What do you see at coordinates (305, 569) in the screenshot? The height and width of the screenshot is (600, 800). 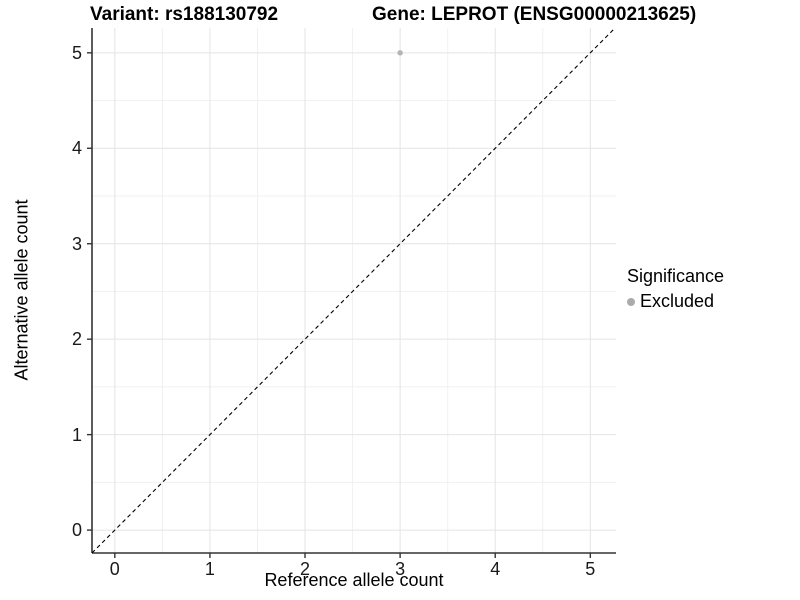 I see `x-tick-label: 2` at bounding box center [305, 569].